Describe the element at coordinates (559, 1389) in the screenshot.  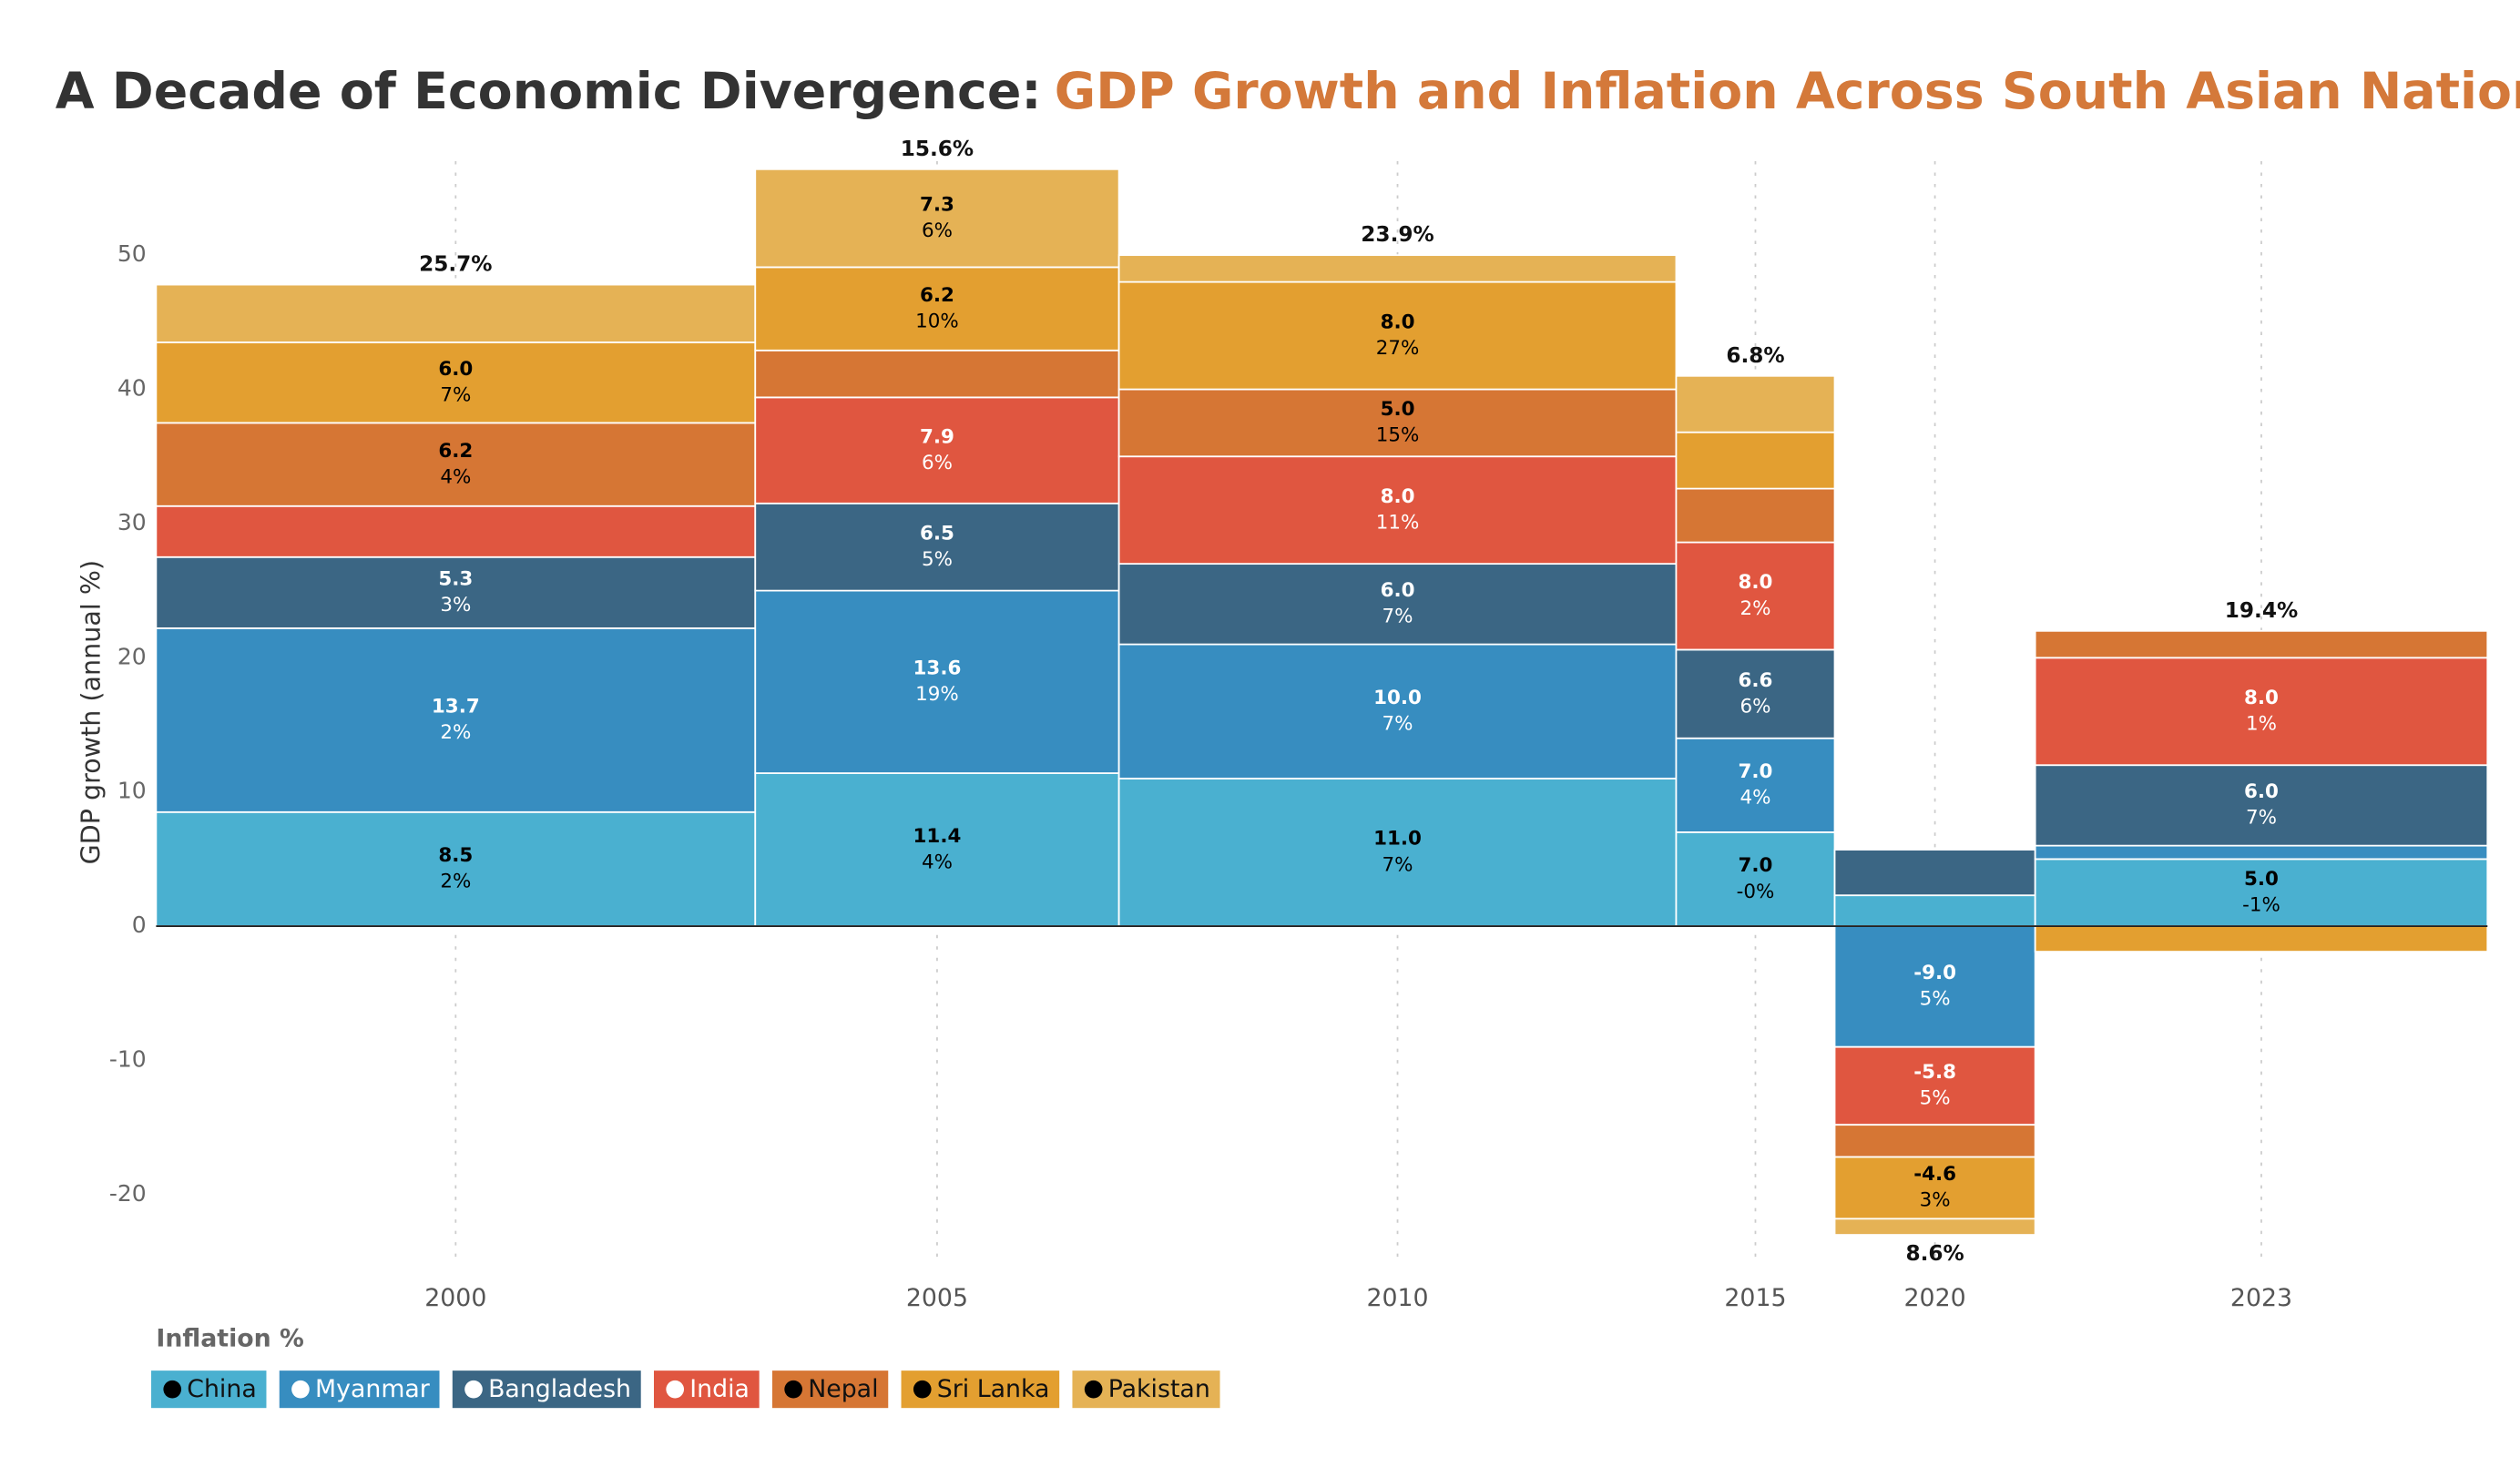
I see `legend-label: Bangladesh` at that location.